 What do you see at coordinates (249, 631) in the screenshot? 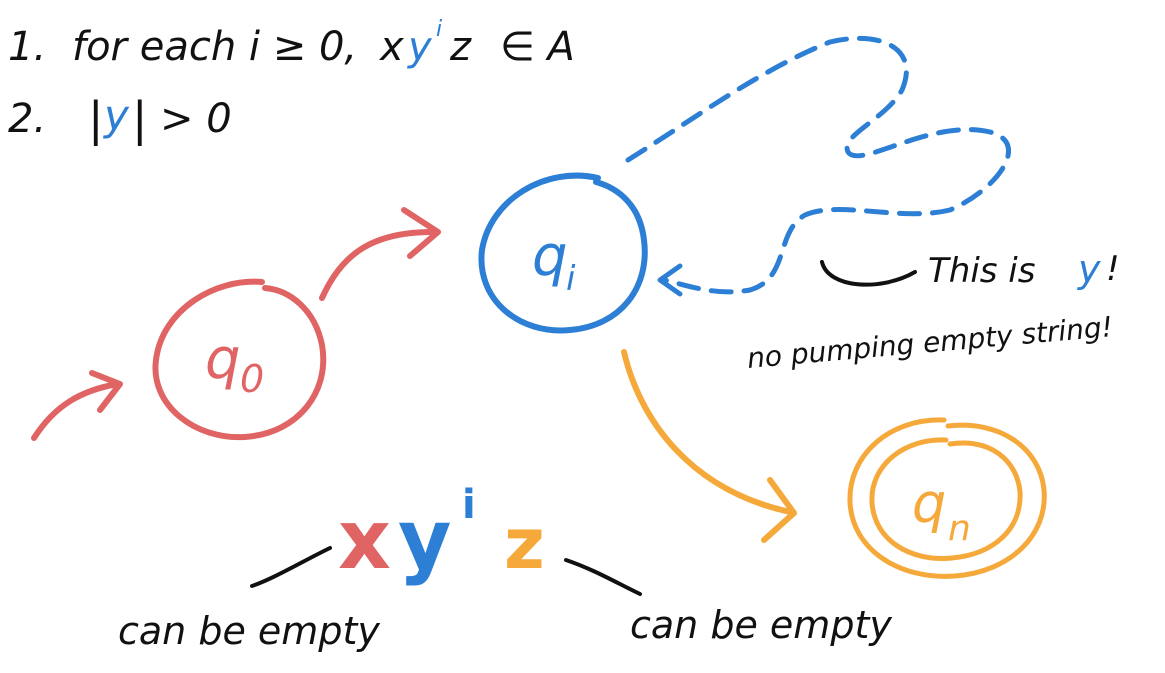
I see `label-x-text: can be empty` at bounding box center [249, 631].